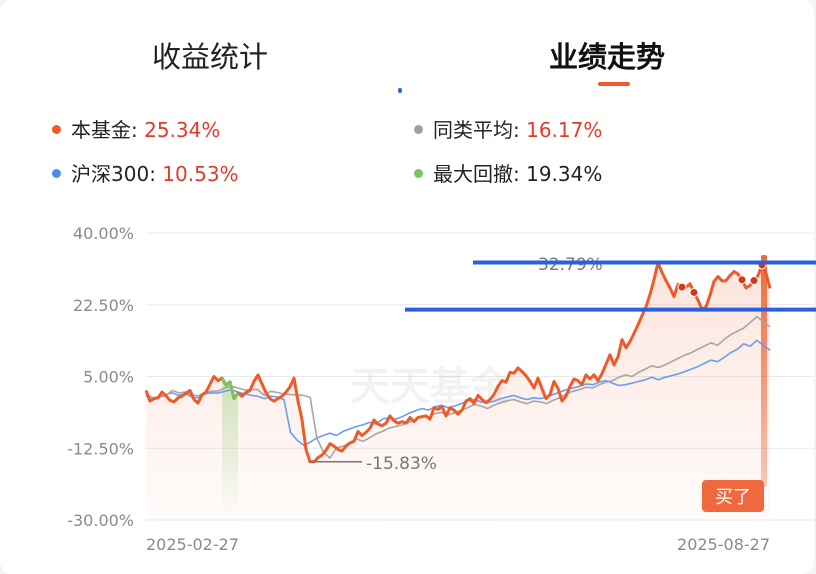  I want to click on legend-csi300: 沪深300: 10.53%, so click(145, 172).